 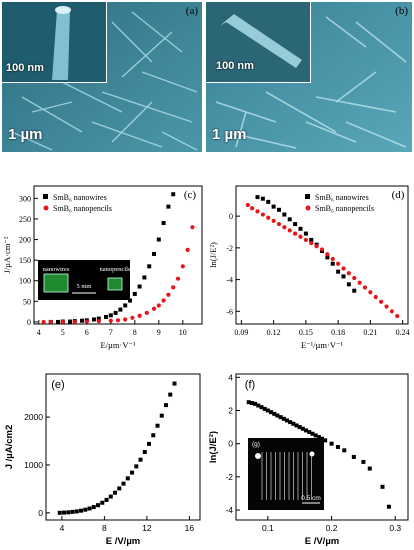 I want to click on x-axis-label: E⁻¹/µm·V⁻¹, so click(x=322, y=345).